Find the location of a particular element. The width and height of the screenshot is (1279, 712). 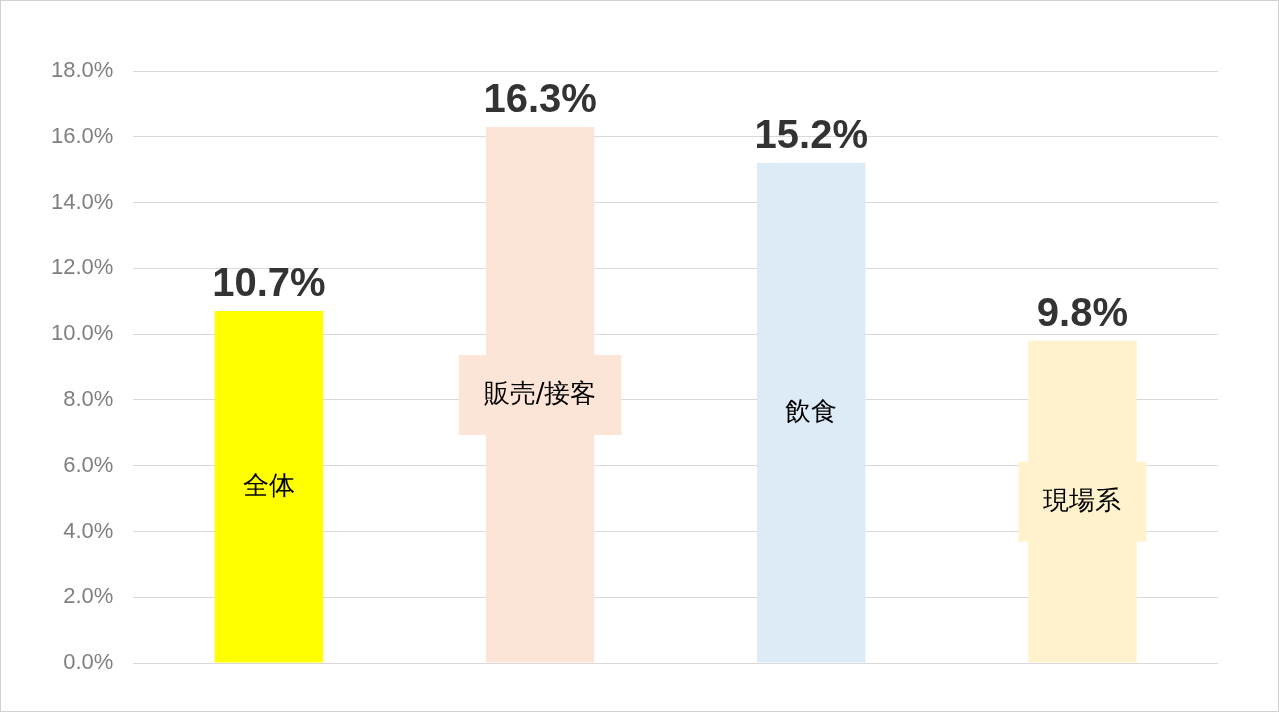

y-tick-label: 12.0% is located at coordinates (82, 267).